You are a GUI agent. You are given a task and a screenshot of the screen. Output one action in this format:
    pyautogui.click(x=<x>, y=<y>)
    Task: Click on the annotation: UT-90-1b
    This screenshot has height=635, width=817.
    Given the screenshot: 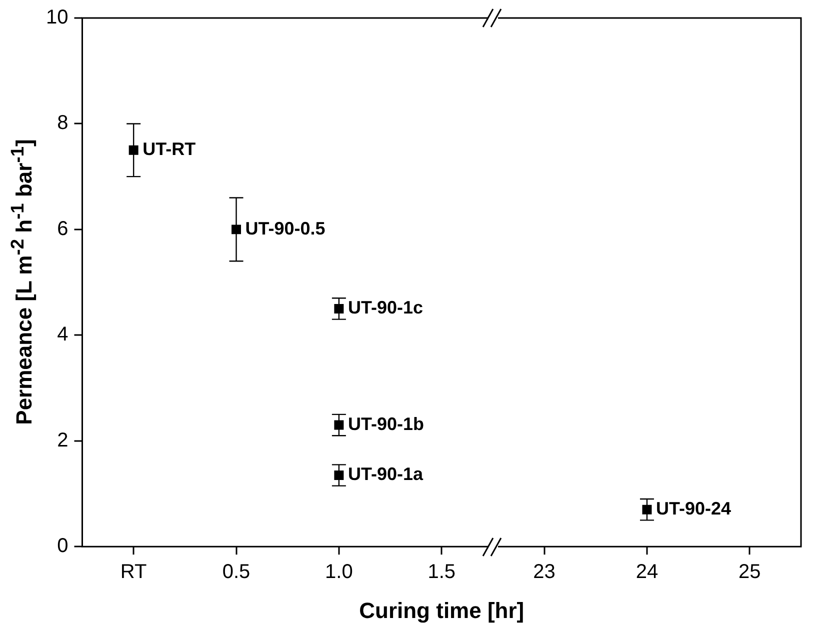 What is the action you would take?
    pyautogui.click(x=386, y=424)
    